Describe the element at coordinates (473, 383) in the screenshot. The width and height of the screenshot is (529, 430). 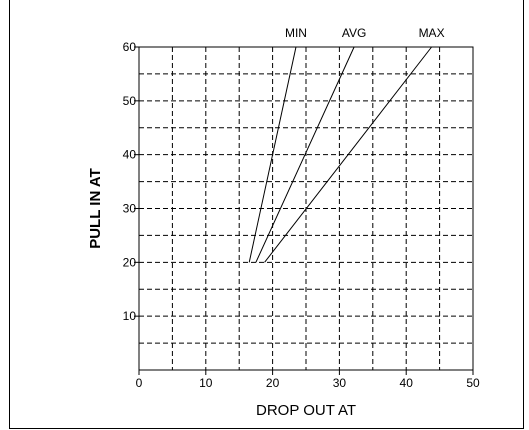
I see `x-tick-label: 50` at that location.